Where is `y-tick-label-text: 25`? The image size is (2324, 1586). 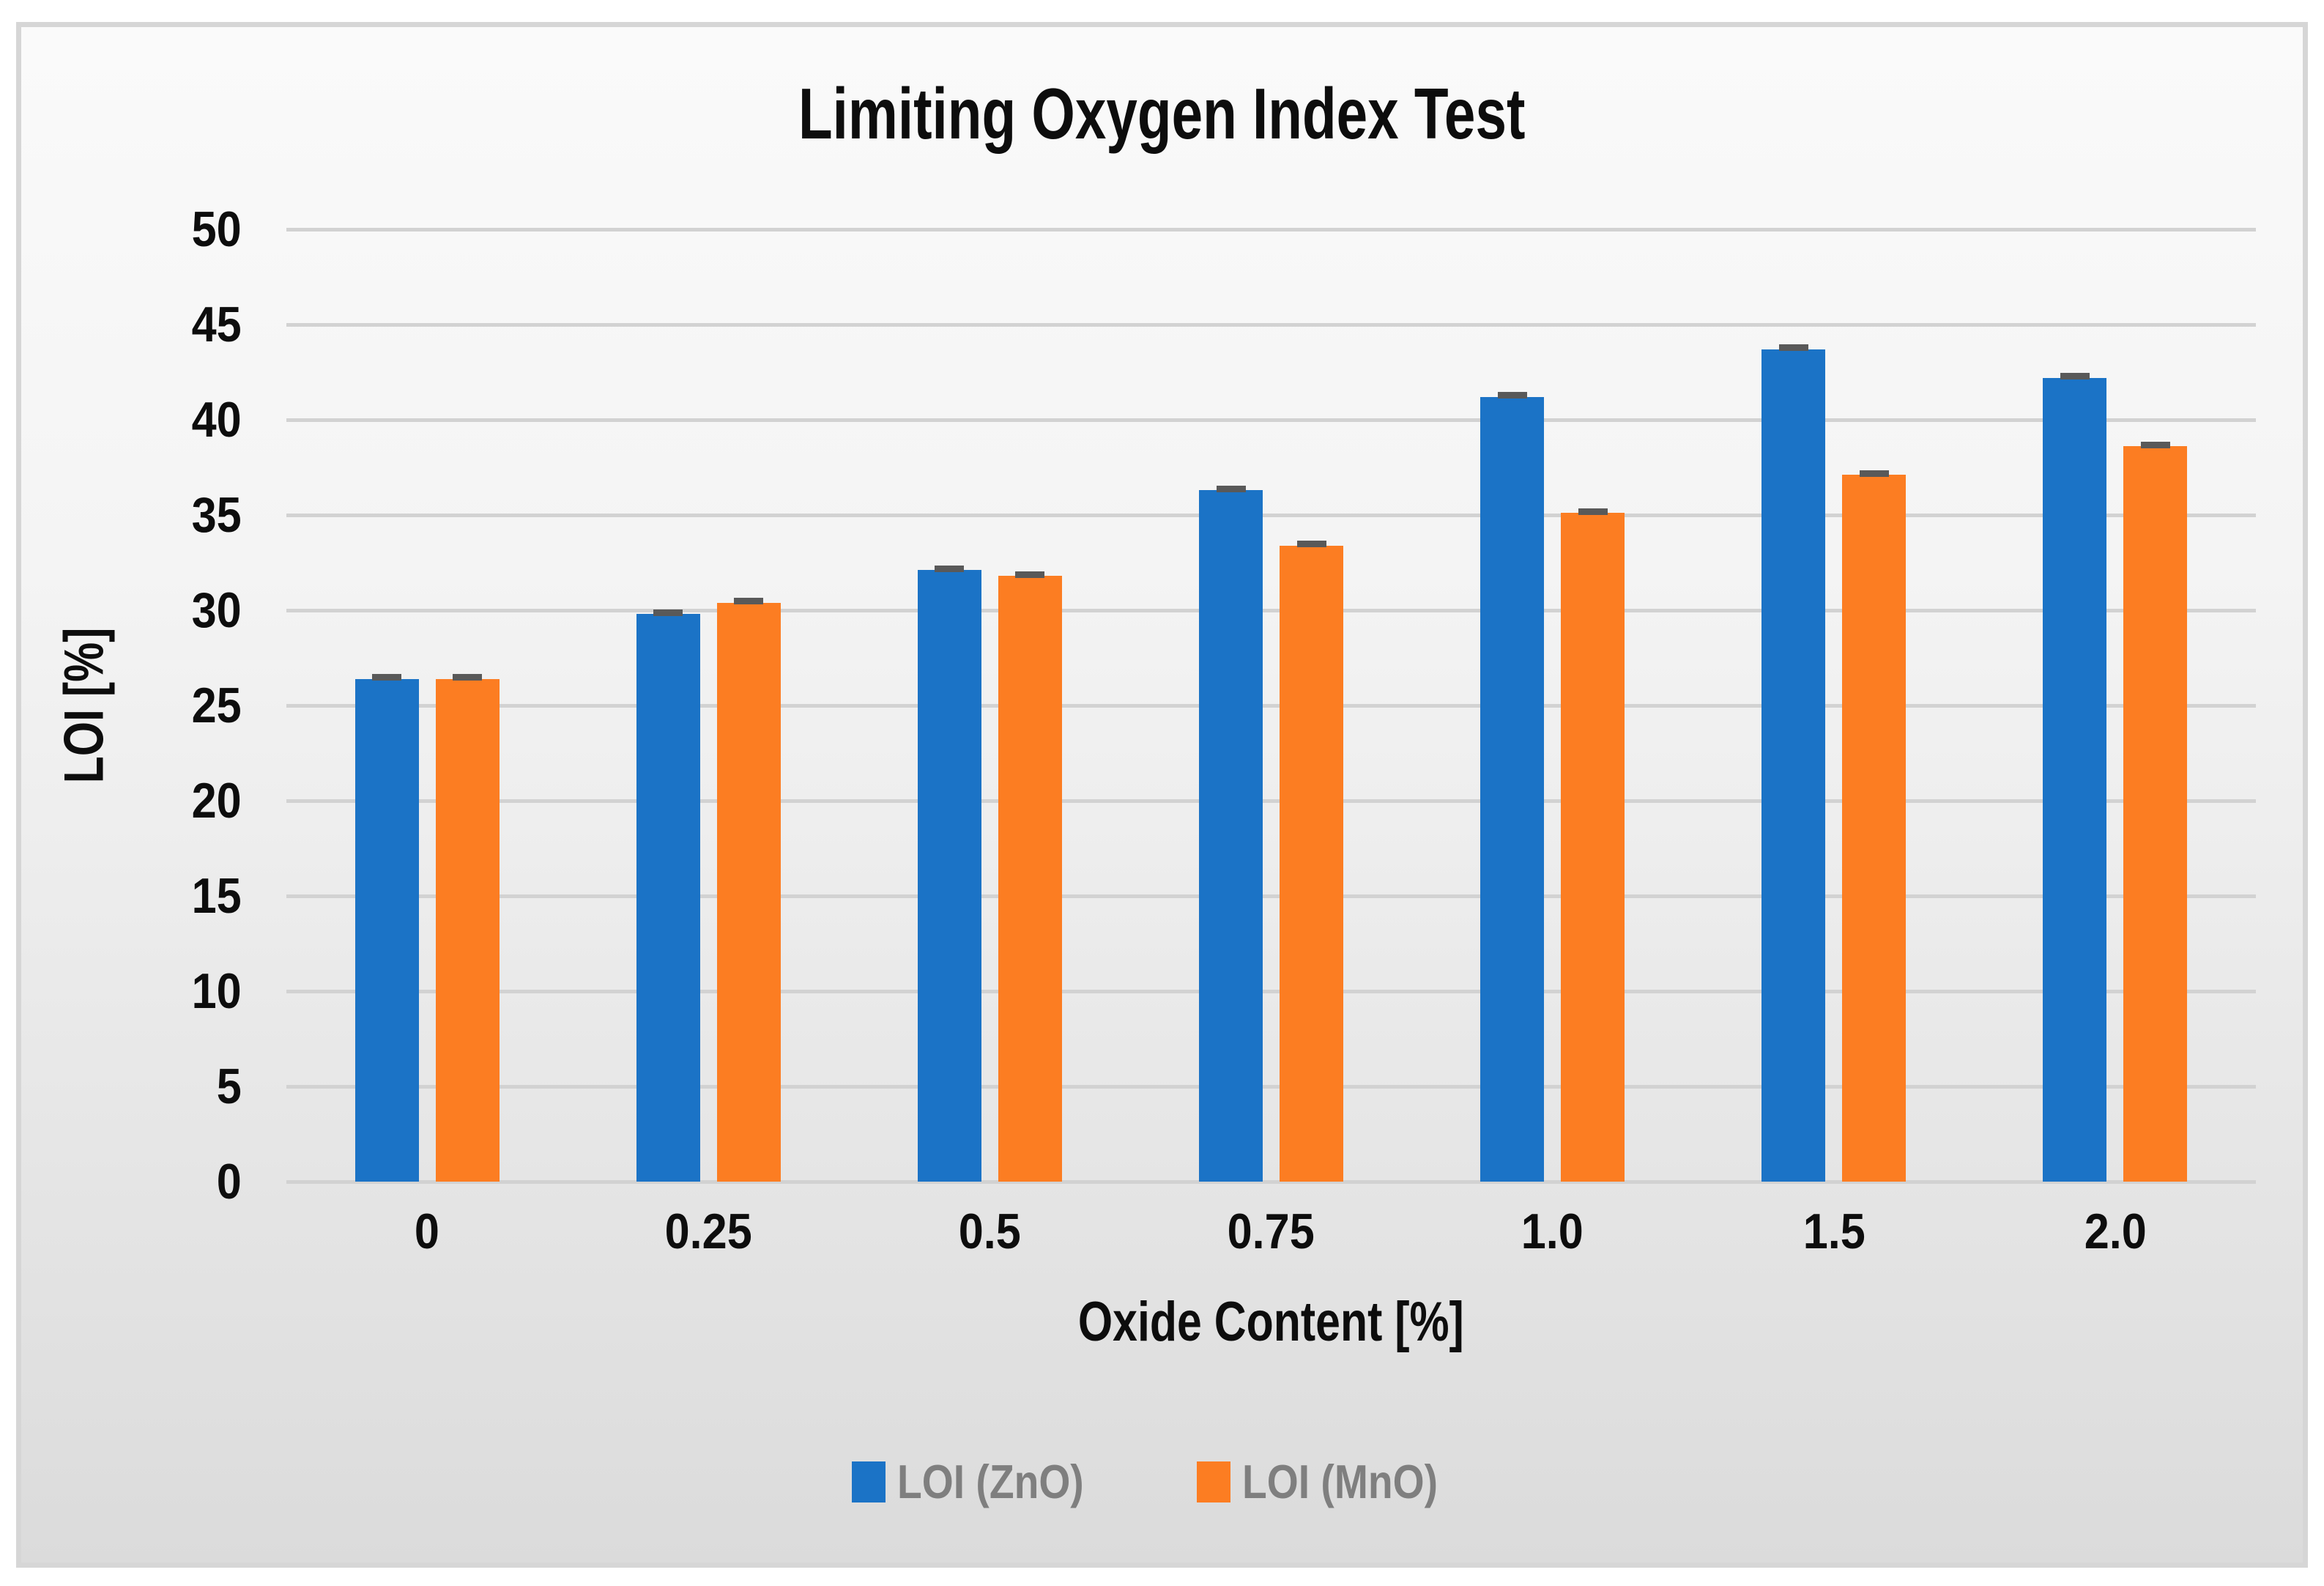 y-tick-label-text: 25 is located at coordinates (216, 705).